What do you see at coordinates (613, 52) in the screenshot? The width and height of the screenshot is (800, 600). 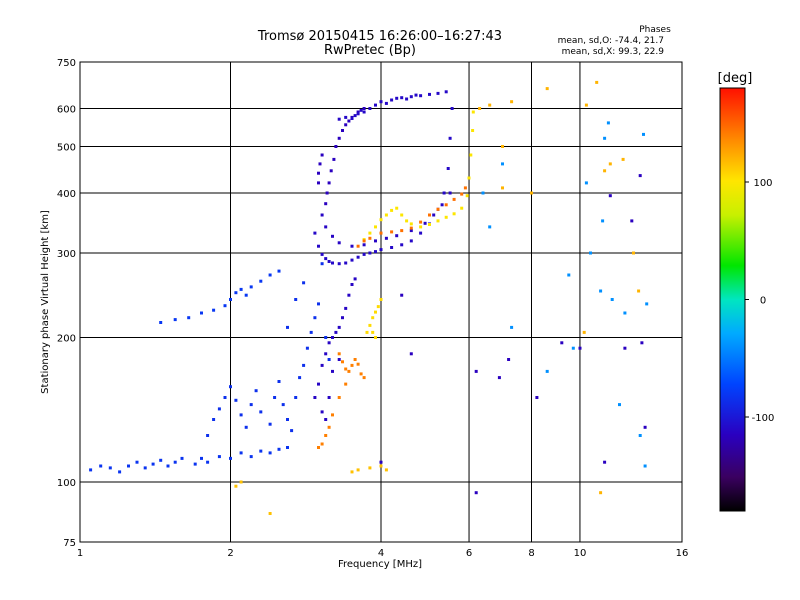 I see `stats-x-line: mean, sd,X: 99.3, 22.9` at bounding box center [613, 52].